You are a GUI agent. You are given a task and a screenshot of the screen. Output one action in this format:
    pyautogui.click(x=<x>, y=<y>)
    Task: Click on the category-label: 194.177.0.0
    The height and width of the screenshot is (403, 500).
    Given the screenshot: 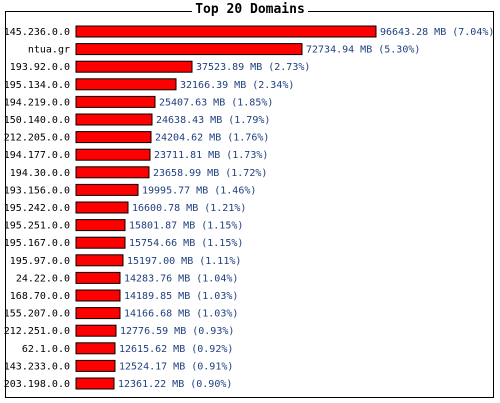 What is the action you would take?
    pyautogui.click(x=37, y=155)
    